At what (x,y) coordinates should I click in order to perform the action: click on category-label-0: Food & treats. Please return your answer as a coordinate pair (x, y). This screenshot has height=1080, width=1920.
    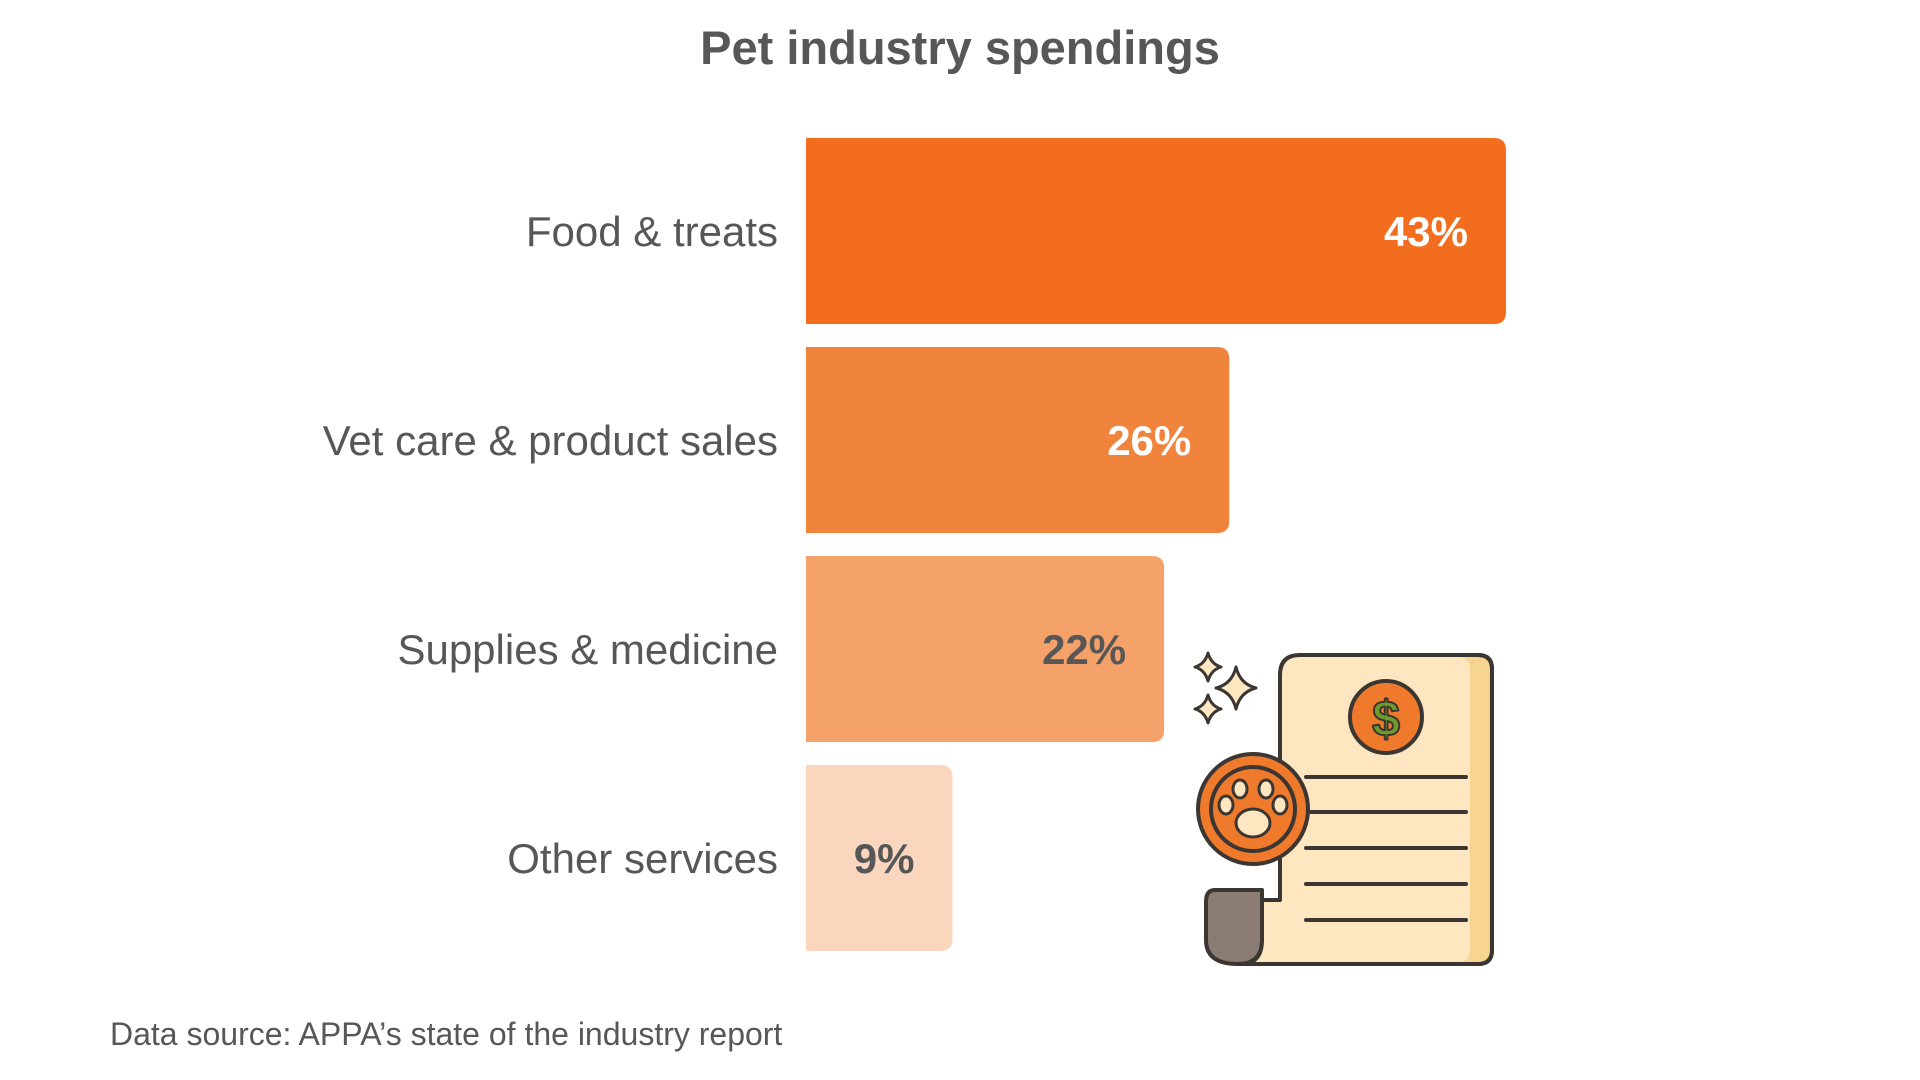
    Looking at the image, I should click on (652, 231).